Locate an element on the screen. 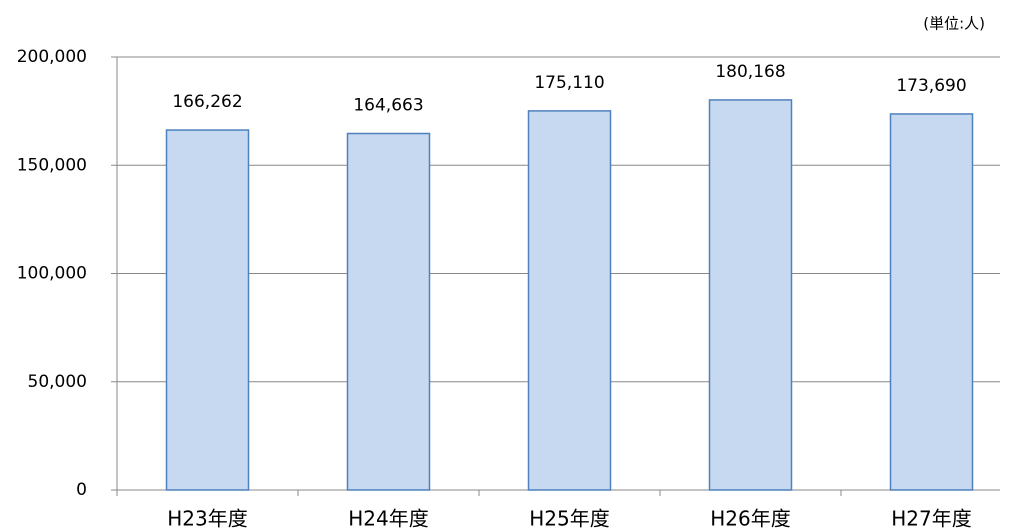  y-tick-label: 200,000 is located at coordinates (52, 57).